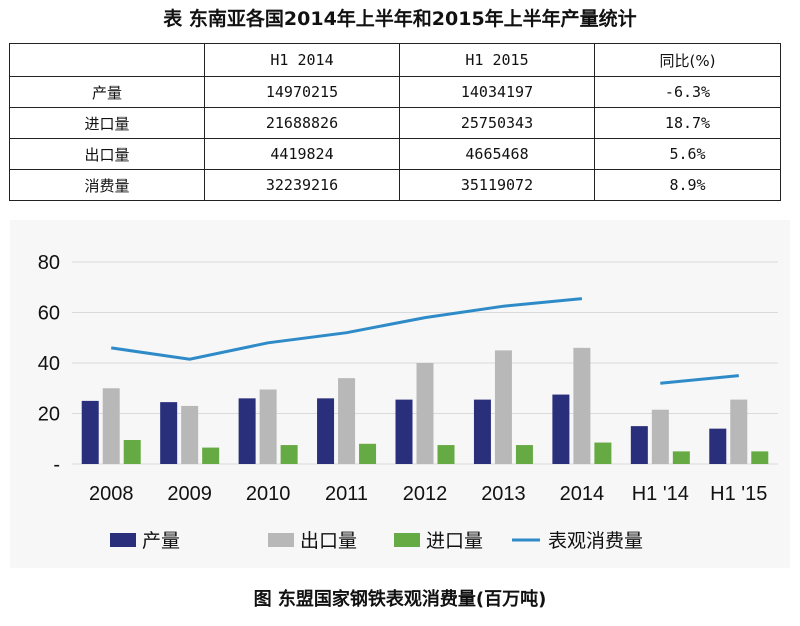 Image resolution: width=800 pixels, height=626 pixels. I want to click on row-name: 产量, so click(107, 92).